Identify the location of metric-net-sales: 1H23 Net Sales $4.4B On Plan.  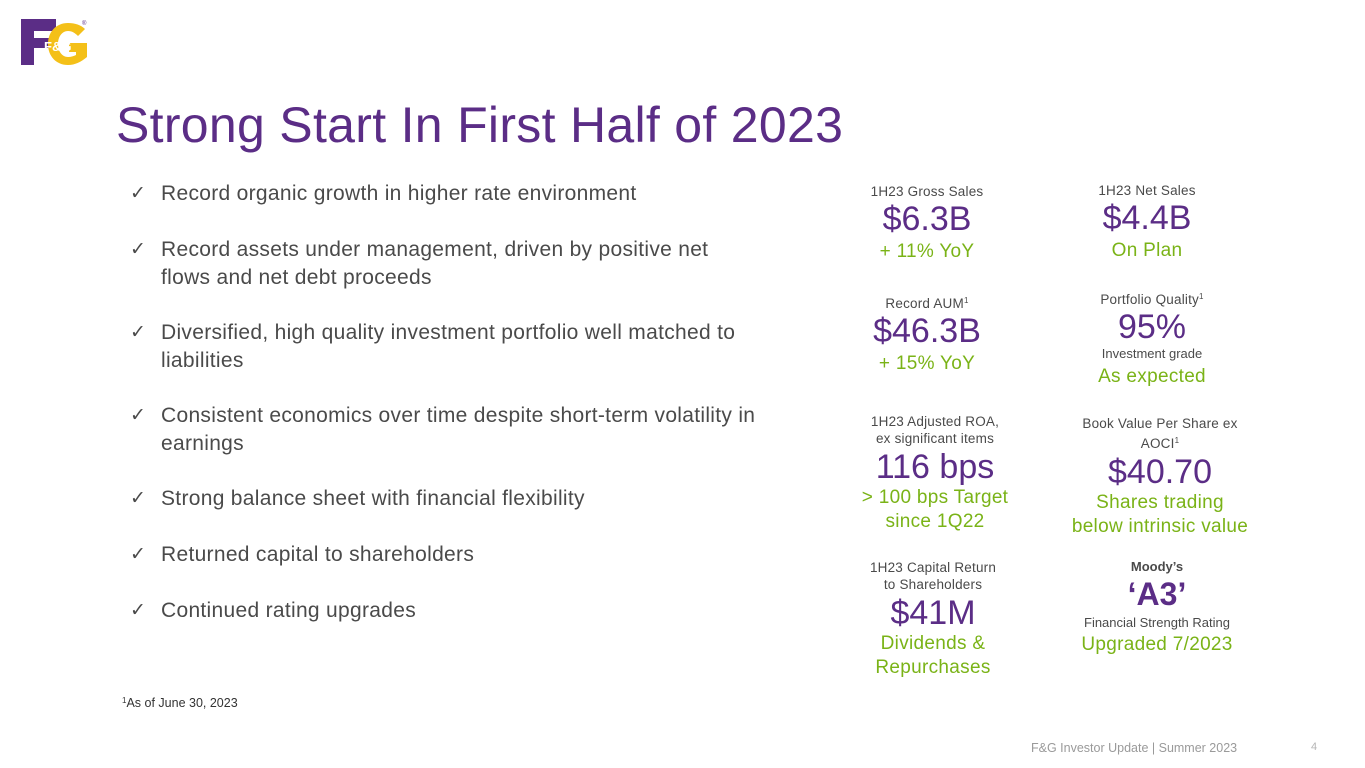
(1147, 222).